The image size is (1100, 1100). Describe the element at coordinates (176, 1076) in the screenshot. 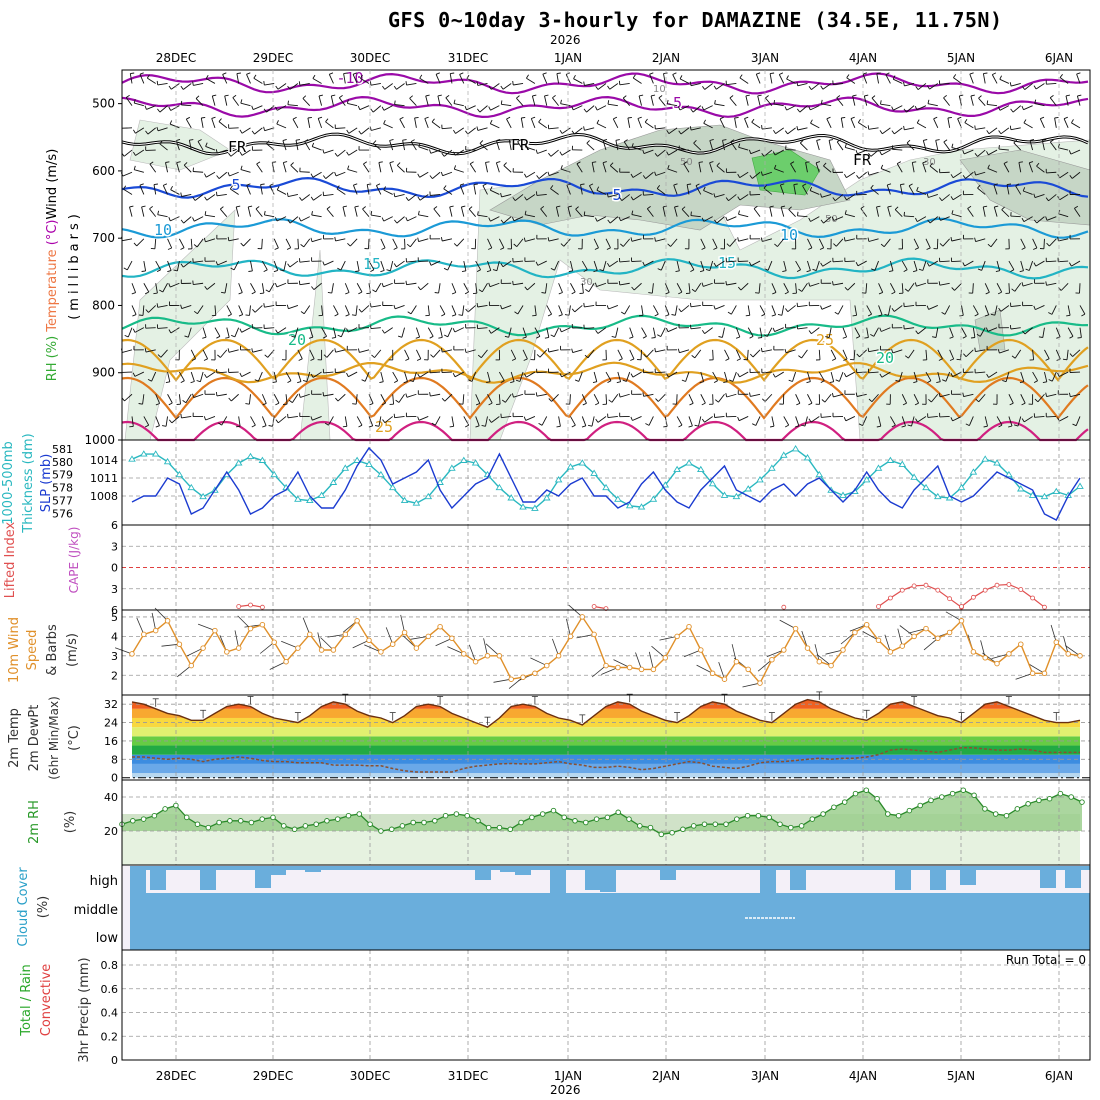

I see `day-label-bottom: 28DEC` at that location.